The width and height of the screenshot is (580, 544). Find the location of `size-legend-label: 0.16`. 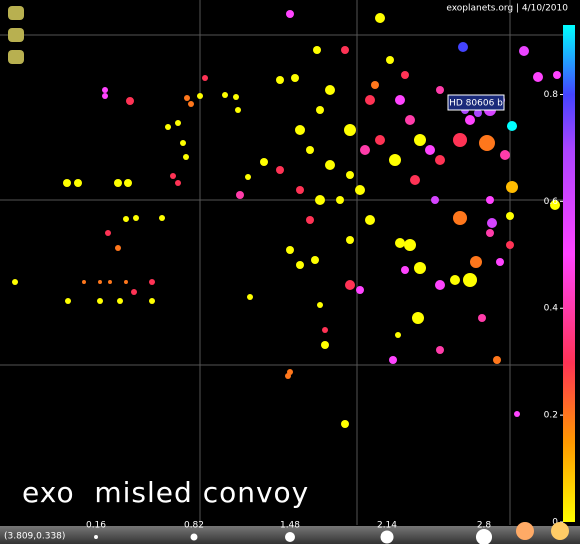

size-legend-label: 0.16 is located at coordinates (96, 526).